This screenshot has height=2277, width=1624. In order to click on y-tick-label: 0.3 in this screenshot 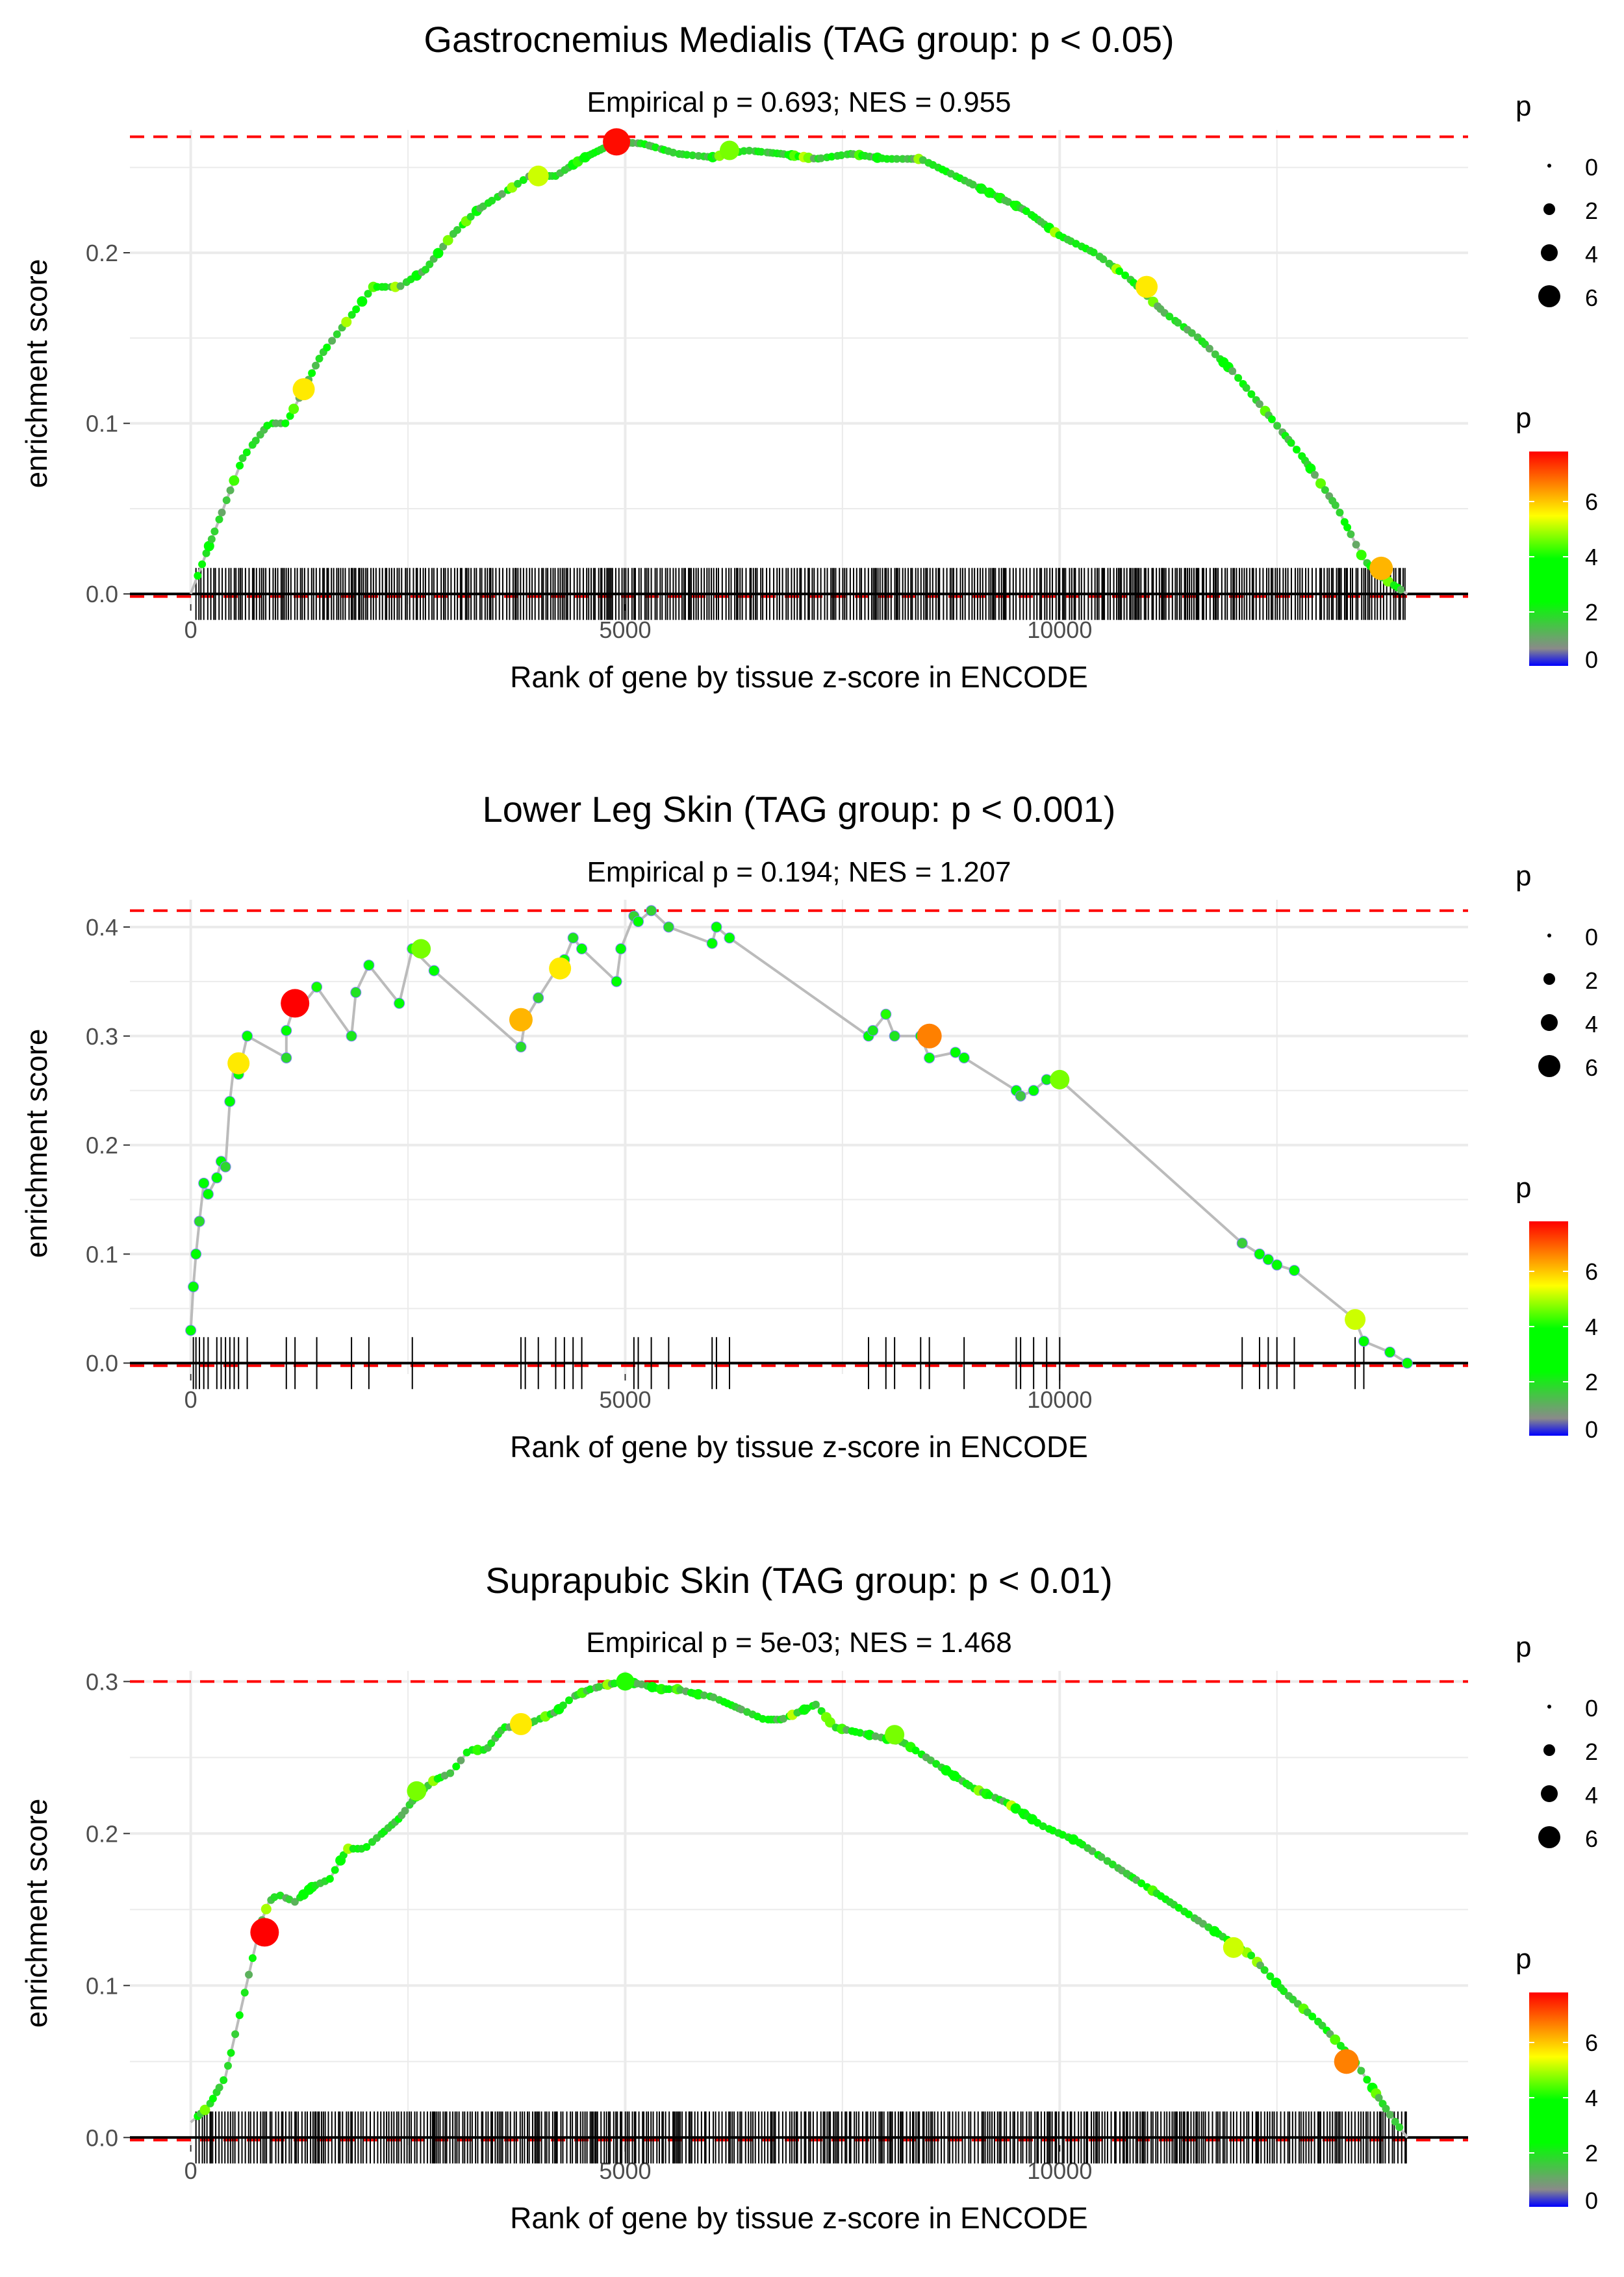, I will do `click(102, 1036)`.